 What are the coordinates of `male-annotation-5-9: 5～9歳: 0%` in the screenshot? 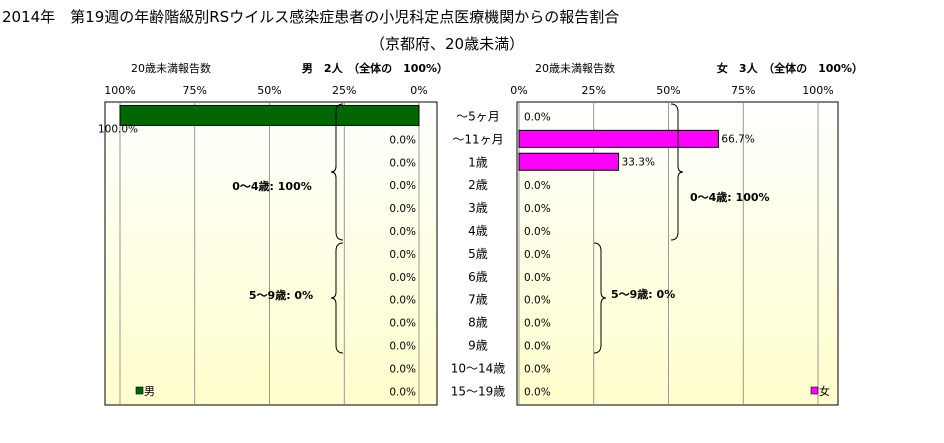 It's located at (281, 295).